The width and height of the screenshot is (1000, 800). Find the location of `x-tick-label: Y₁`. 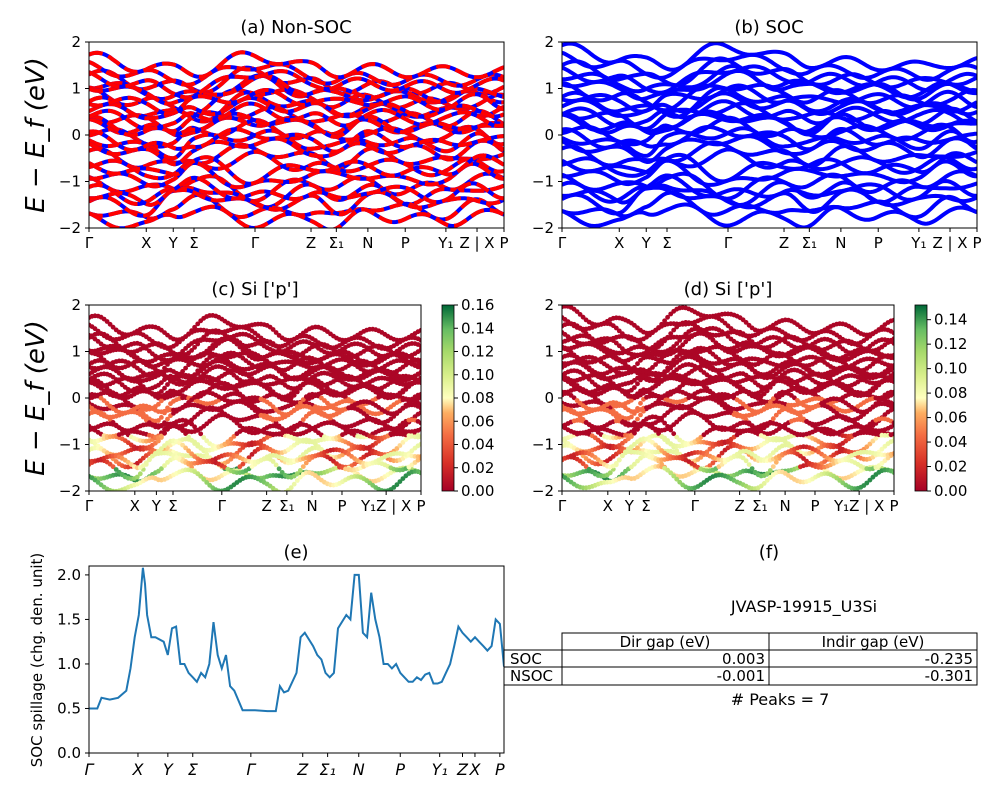

x-tick-label: Y₁ is located at coordinates (445, 243).